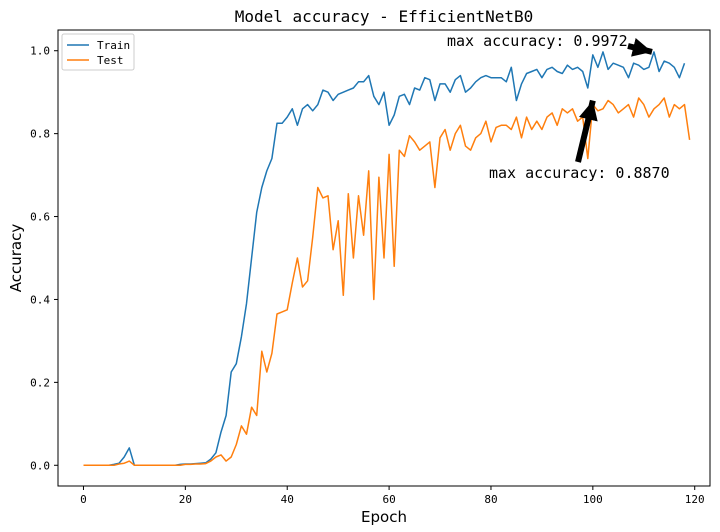 Image resolution: width=720 pixels, height=532 pixels. Describe the element at coordinates (287, 499) in the screenshot. I see `x-tick-label: 40` at that location.